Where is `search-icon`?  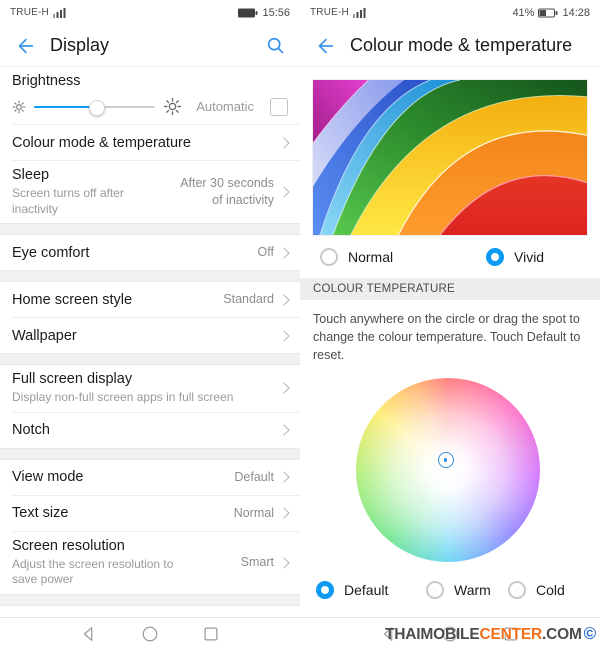 search-icon is located at coordinates (275, 45).